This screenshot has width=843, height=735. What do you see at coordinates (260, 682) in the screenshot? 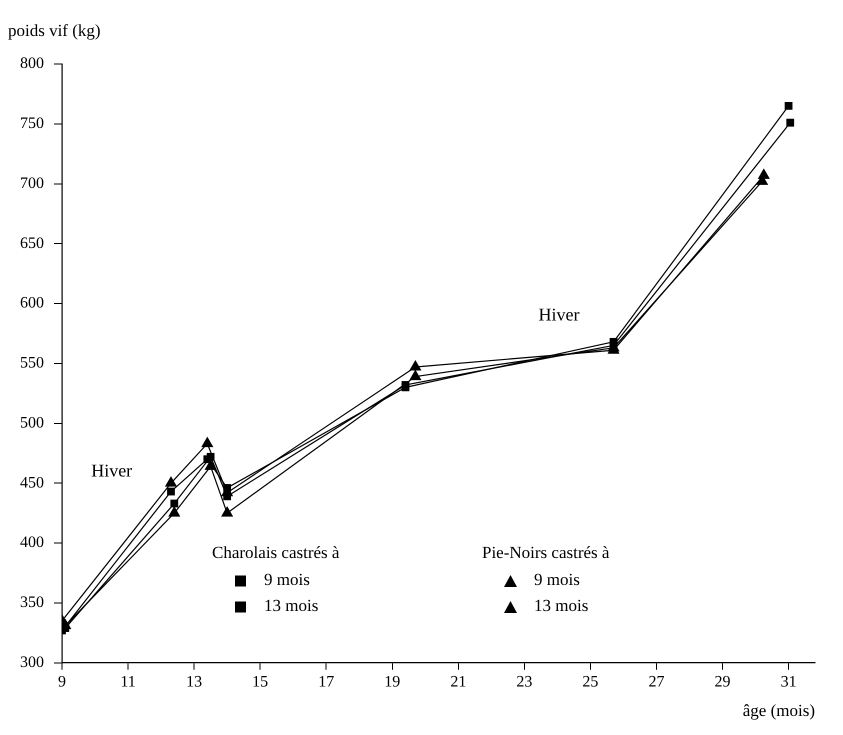
I see `x-tick-label: 15` at bounding box center [260, 682].